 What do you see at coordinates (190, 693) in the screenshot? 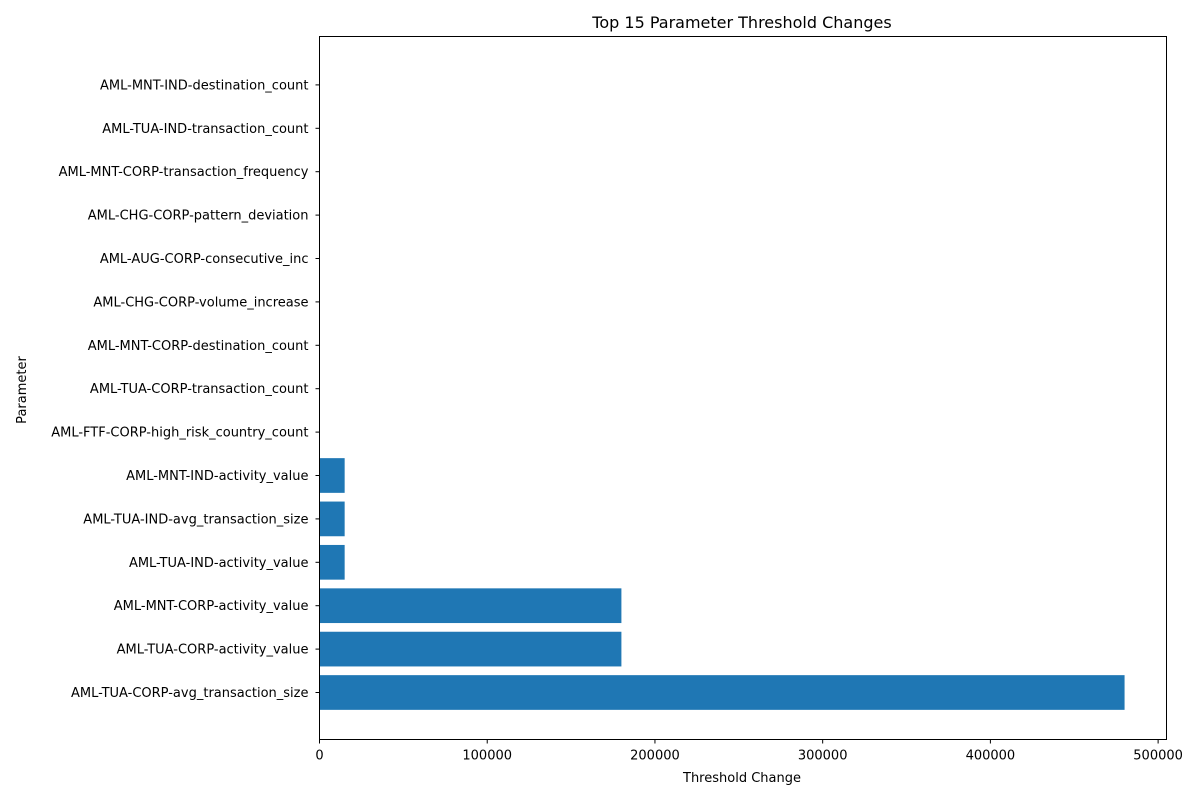
I see `y-tick-label: AML-TUA-CORP-avg_transaction_size` at bounding box center [190, 693].